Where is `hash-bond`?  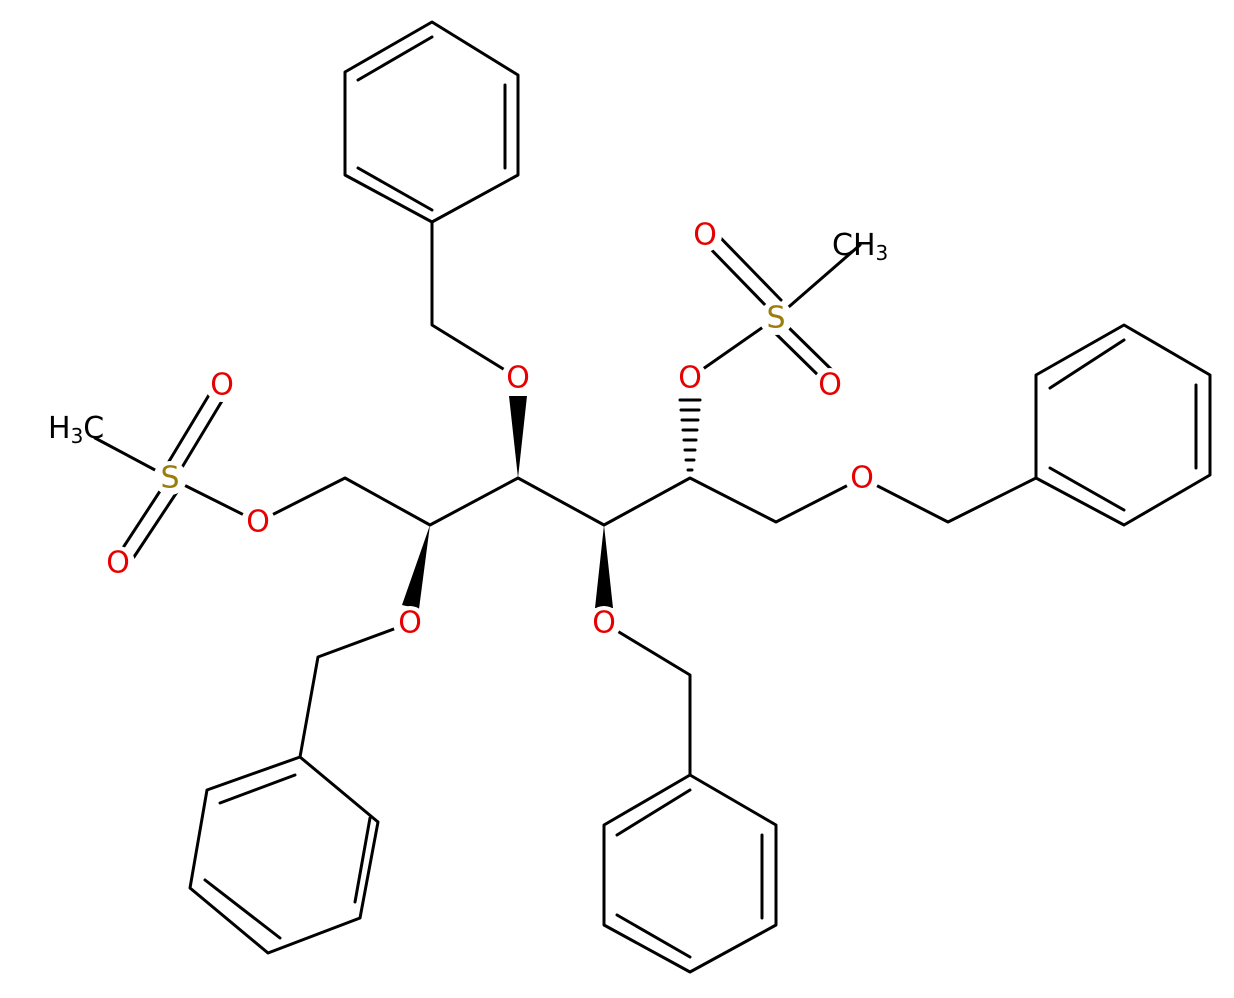 hash-bond is located at coordinates (690, 435).